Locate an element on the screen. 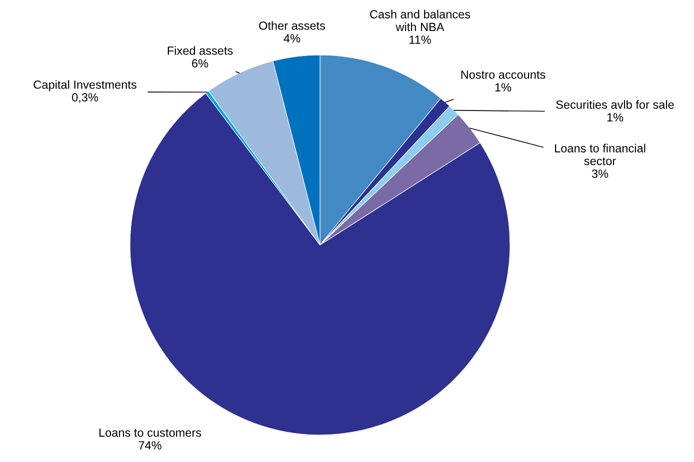  data-label: 11% is located at coordinates (420, 40).